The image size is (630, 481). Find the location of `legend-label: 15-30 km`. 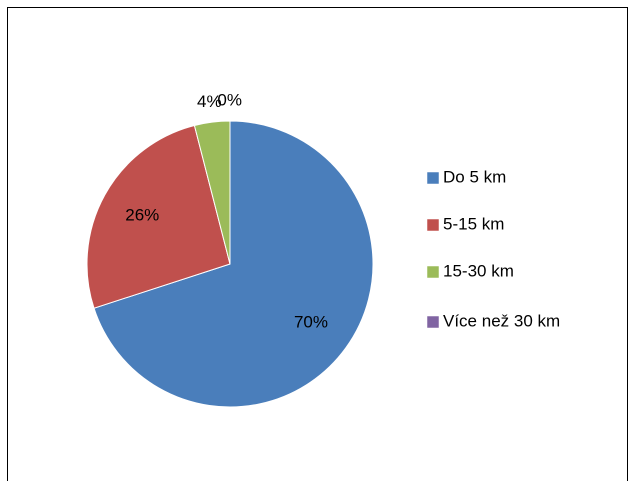

legend-label: 15-30 km is located at coordinates (478, 270).